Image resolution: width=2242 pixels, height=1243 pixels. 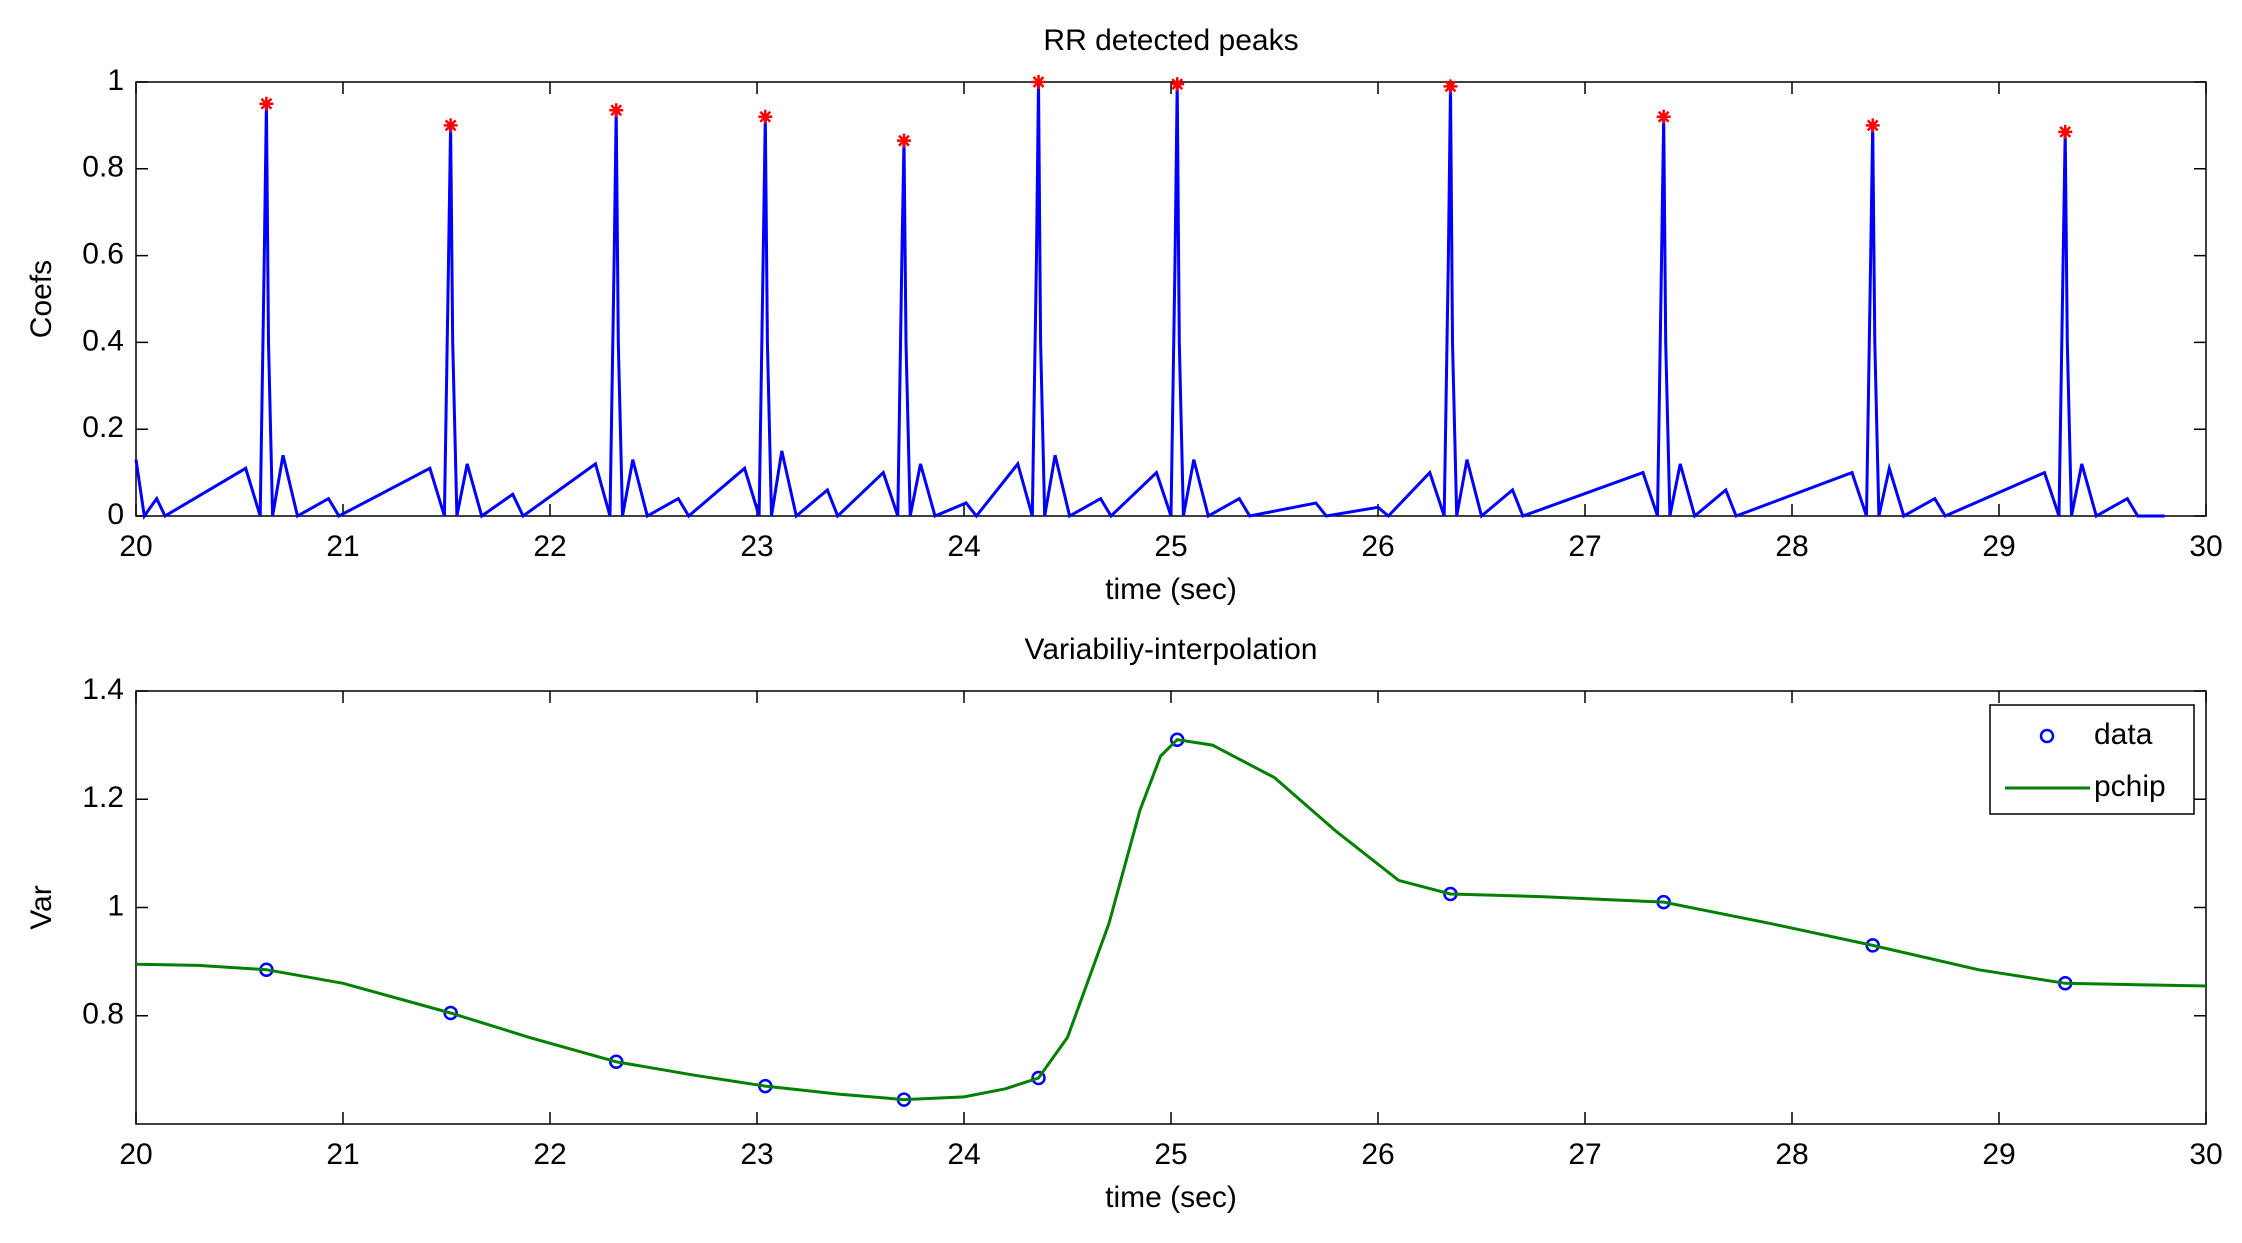 I want to click on chart-title: Variabiliy-interpolation, so click(x=1171, y=649).